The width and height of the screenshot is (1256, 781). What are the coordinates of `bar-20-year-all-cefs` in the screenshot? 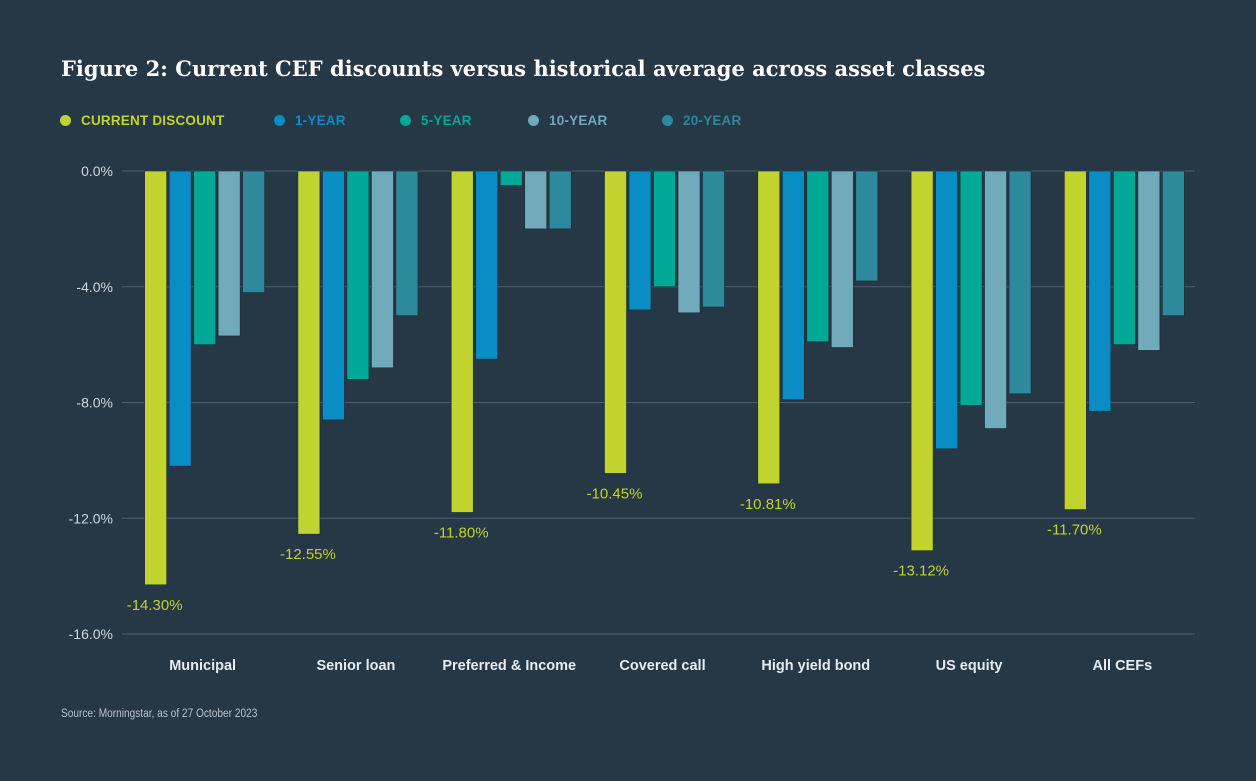 It's located at (1173, 243).